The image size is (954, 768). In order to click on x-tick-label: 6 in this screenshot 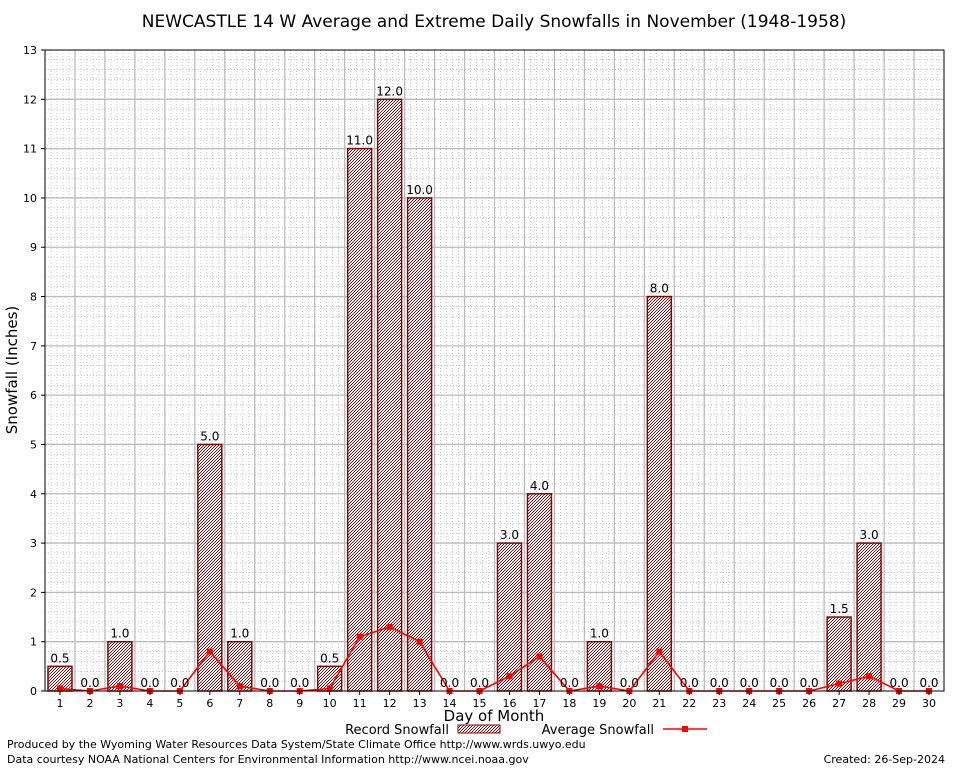, I will do `click(209, 703)`.